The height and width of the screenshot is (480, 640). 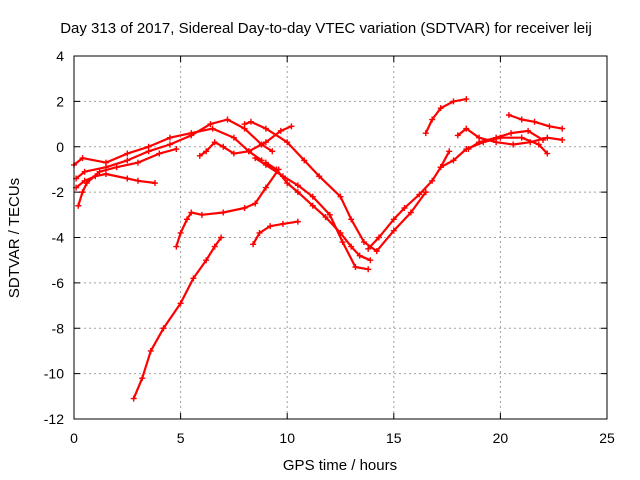 What do you see at coordinates (58, 328) in the screenshot?
I see `y-tick-label: -8` at bounding box center [58, 328].